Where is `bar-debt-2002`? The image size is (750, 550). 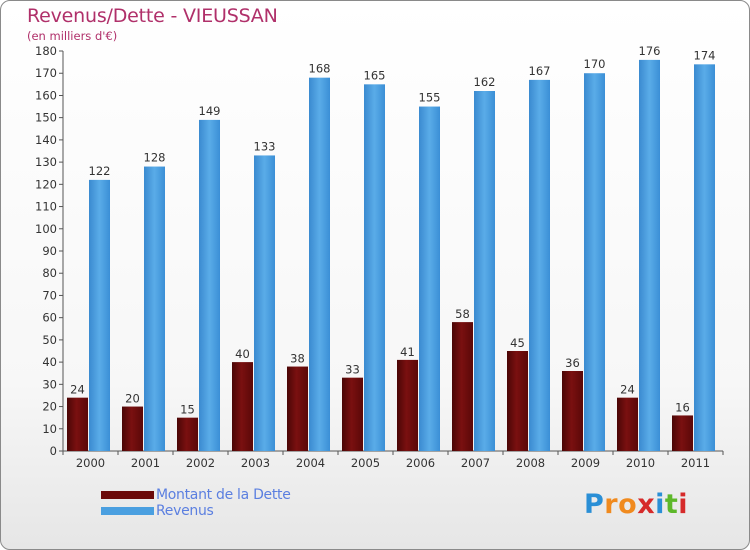
bar-debt-2002 is located at coordinates (187, 434).